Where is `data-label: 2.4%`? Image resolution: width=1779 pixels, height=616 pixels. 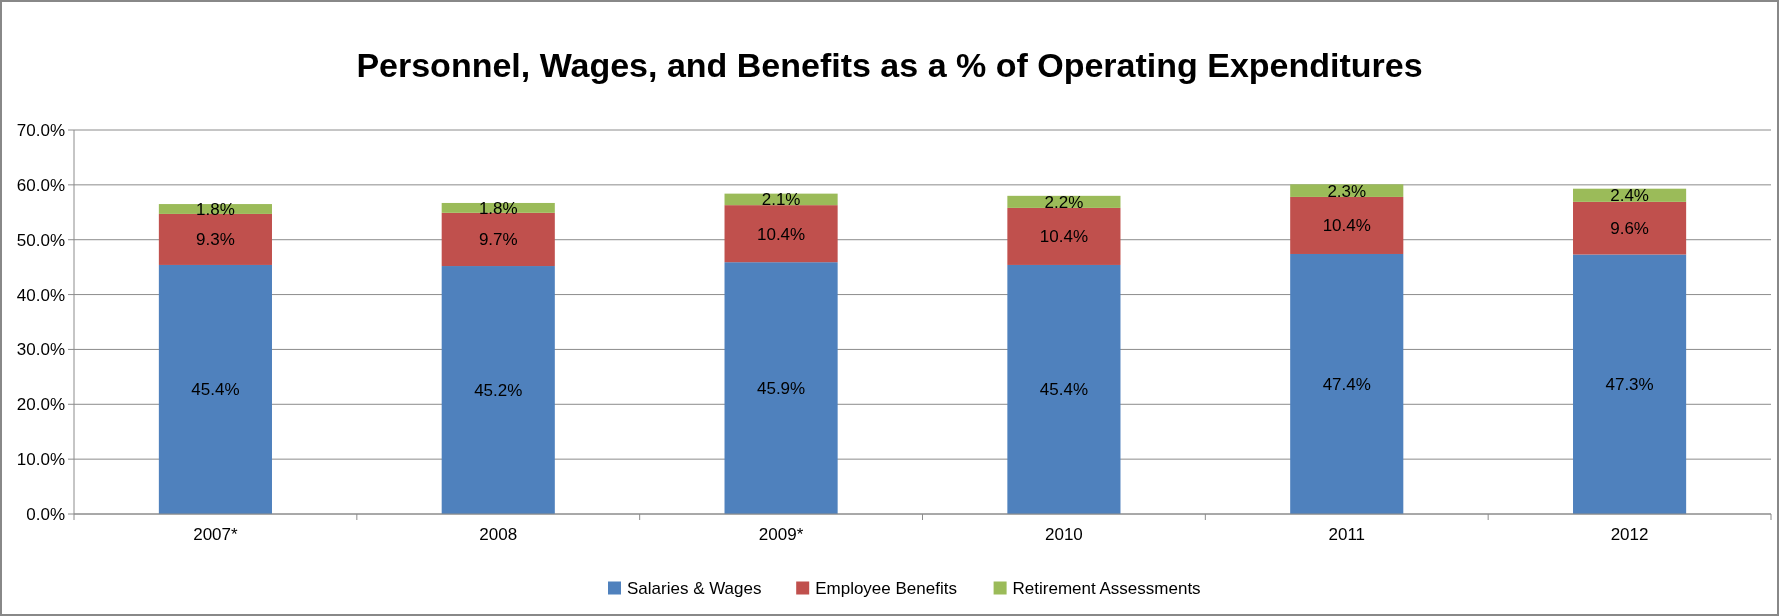
data-label: 2.4% is located at coordinates (1629, 196).